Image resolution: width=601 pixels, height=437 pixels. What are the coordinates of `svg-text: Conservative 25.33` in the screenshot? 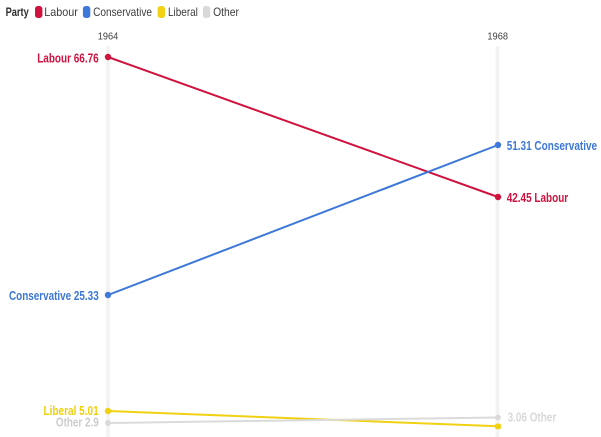 It's located at (54, 295).